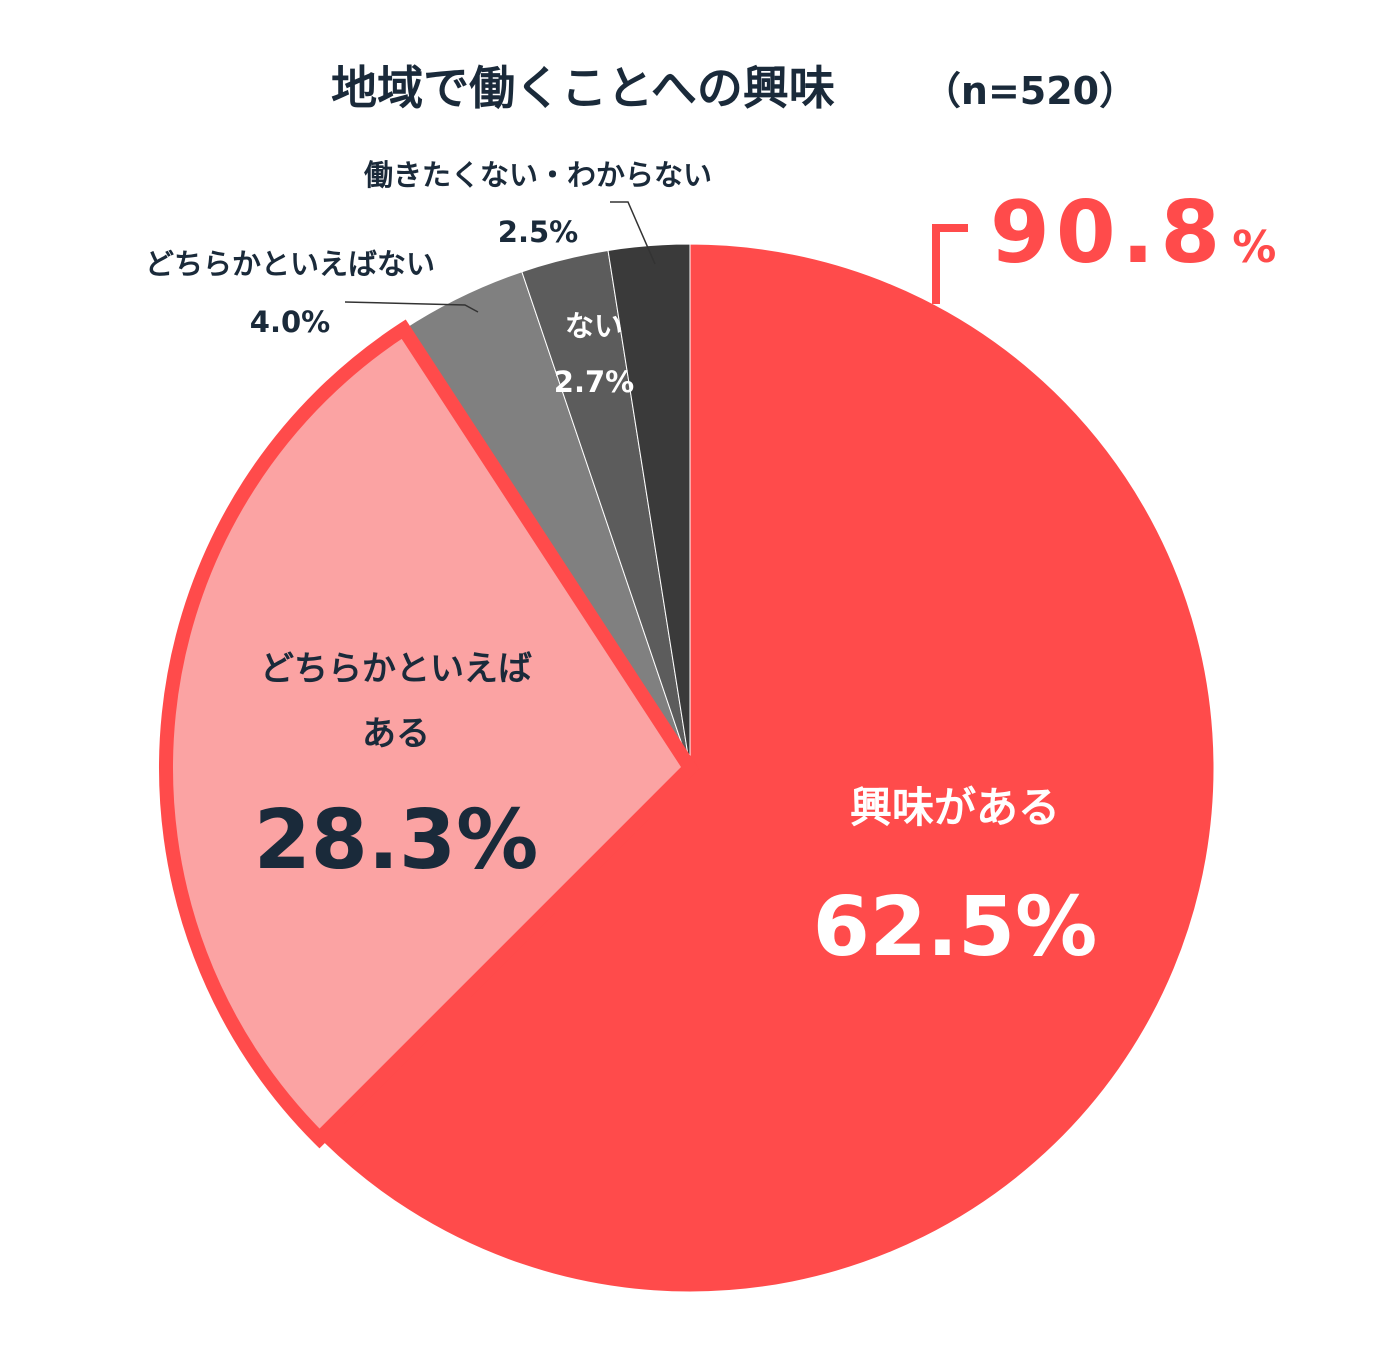 This screenshot has height=1350, width=1376. I want to click on leader-line-somewhat-not, so click(411, 307).